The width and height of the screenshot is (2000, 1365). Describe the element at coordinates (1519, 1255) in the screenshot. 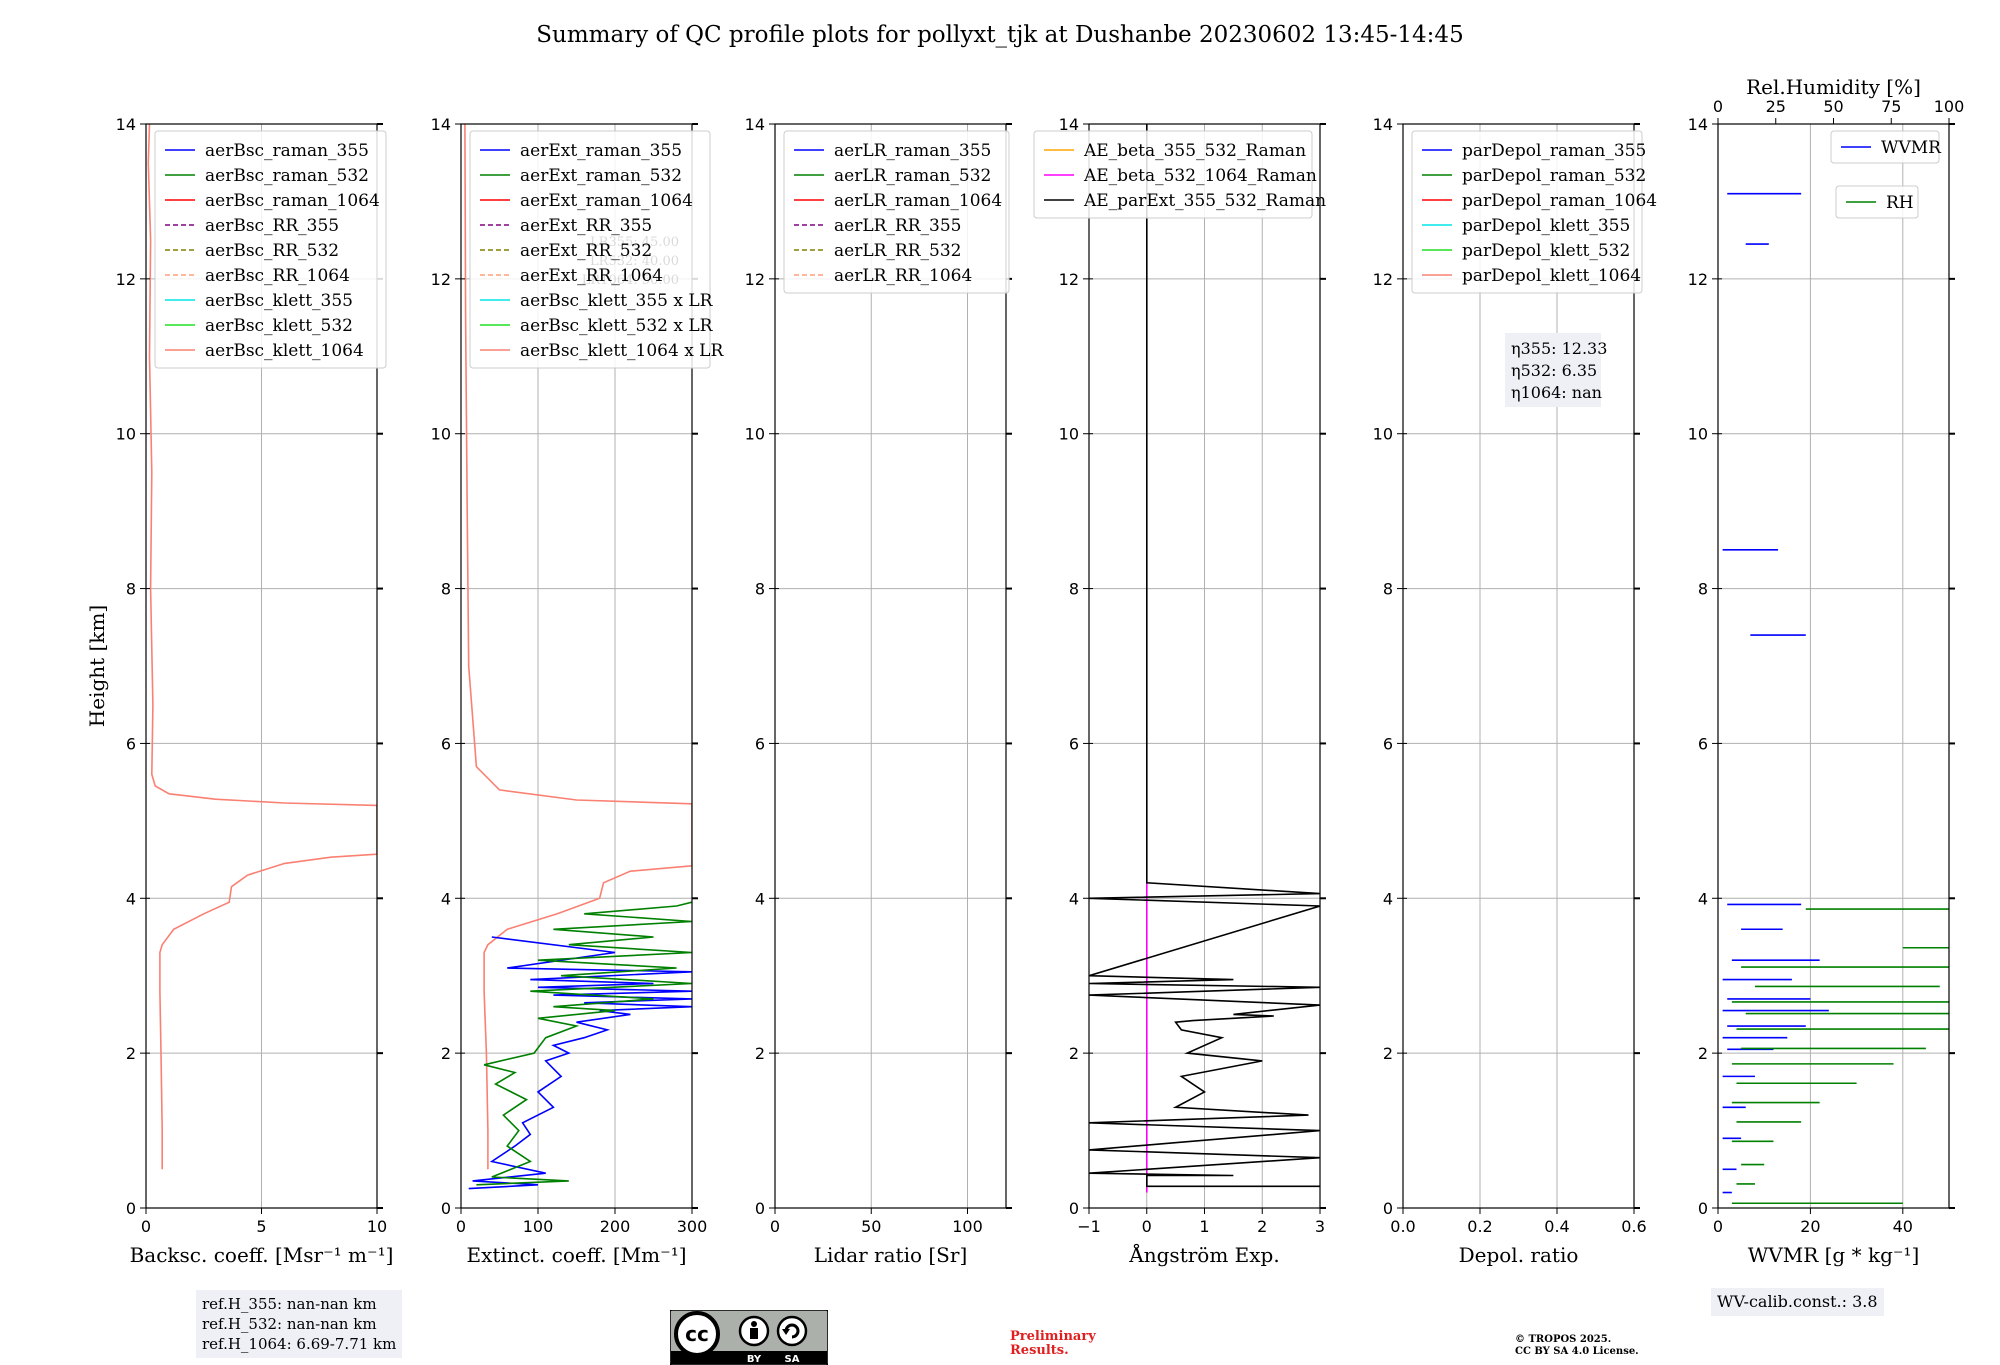

I see `x-axis-label: Depol. ratio` at that location.